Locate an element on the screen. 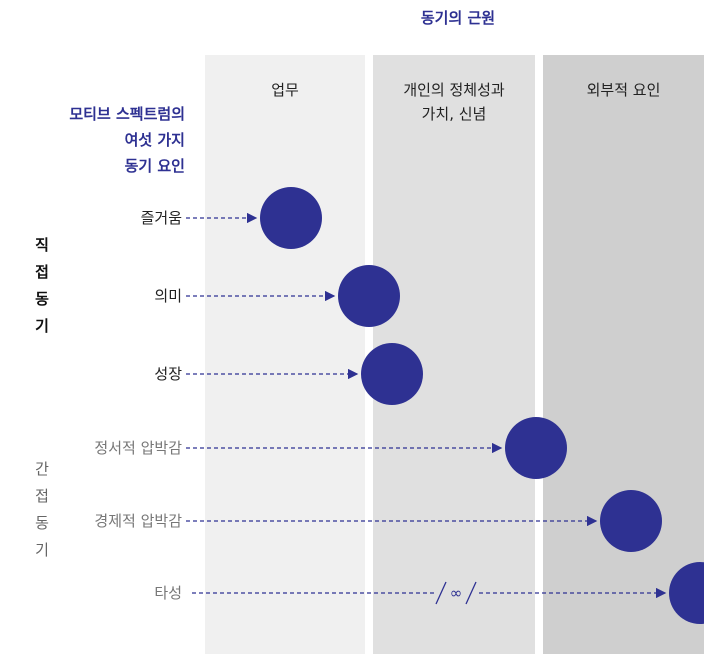 This screenshot has width=704, height=654. row-label: 타성 is located at coordinates (168, 593).